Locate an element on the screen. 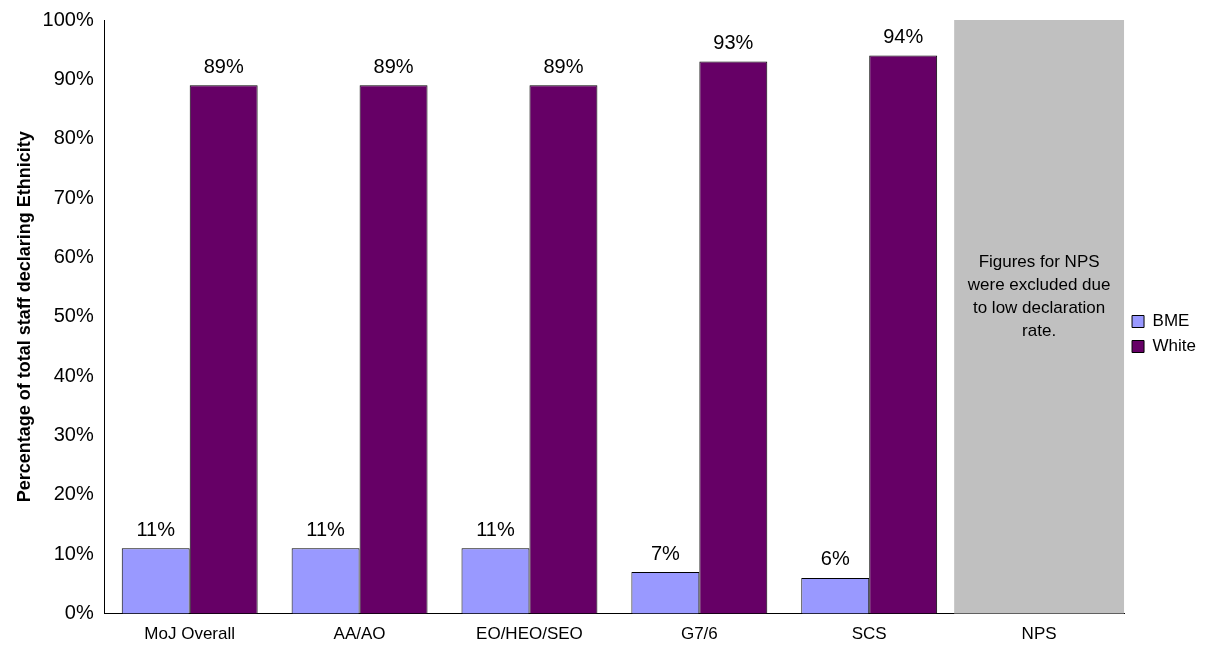 The width and height of the screenshot is (1216, 653). y-tick-label: 0% is located at coordinates (79, 612).